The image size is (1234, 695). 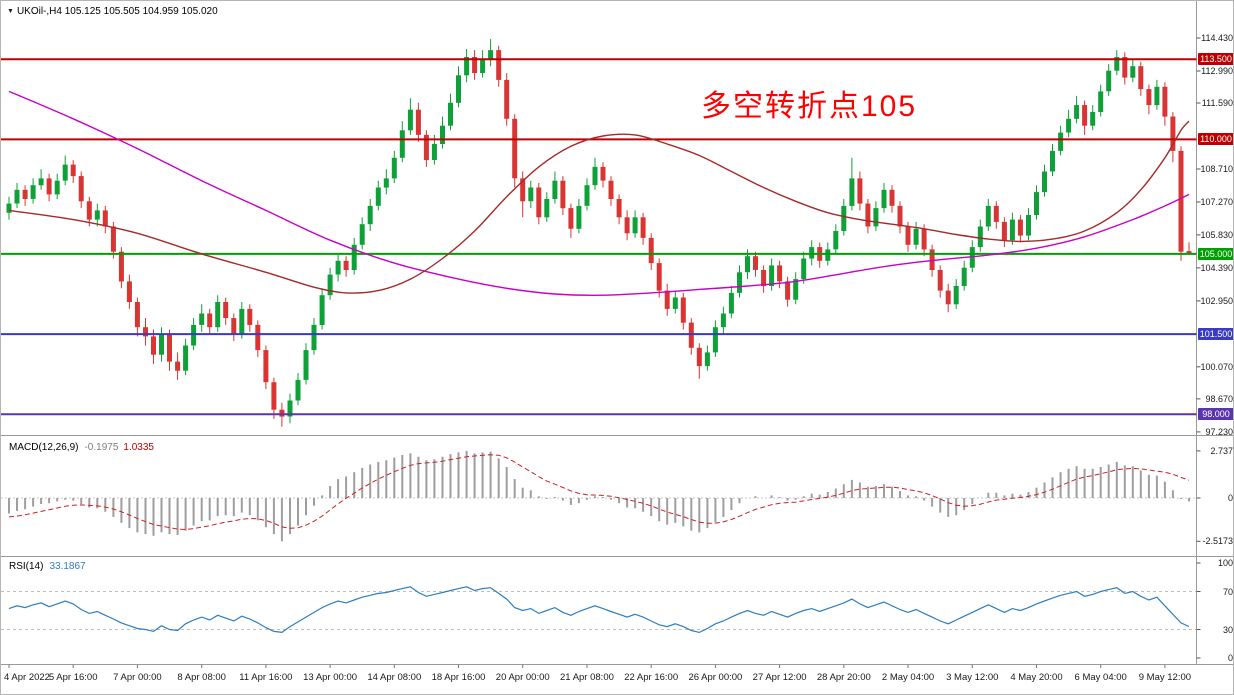 What do you see at coordinates (809, 106) in the screenshot?
I see `chart-annotation-text: 多空转折点105` at bounding box center [809, 106].